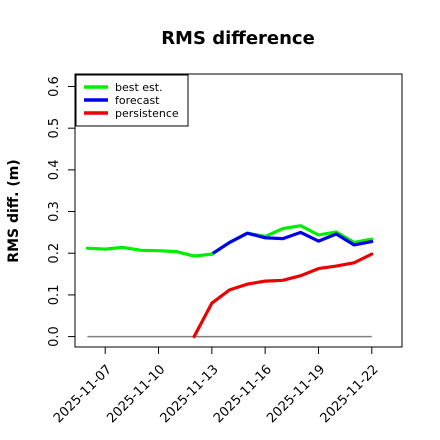 This screenshot has height=440, width=440. I want to click on y-axis: 0.0 0.1 0.2 0.3 0.4 0.5 0.6, so click(61, 211).